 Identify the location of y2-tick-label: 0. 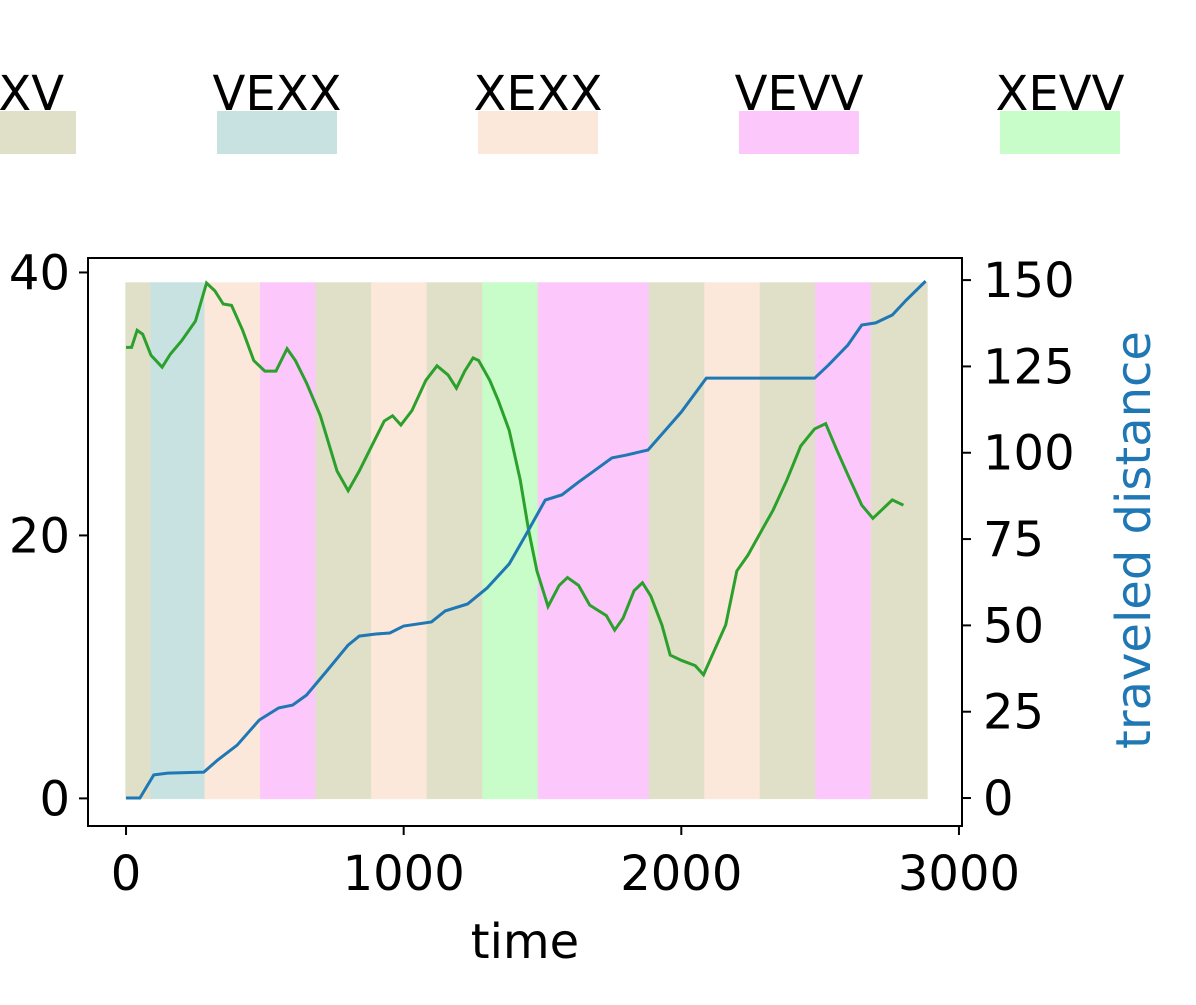
(998, 799).